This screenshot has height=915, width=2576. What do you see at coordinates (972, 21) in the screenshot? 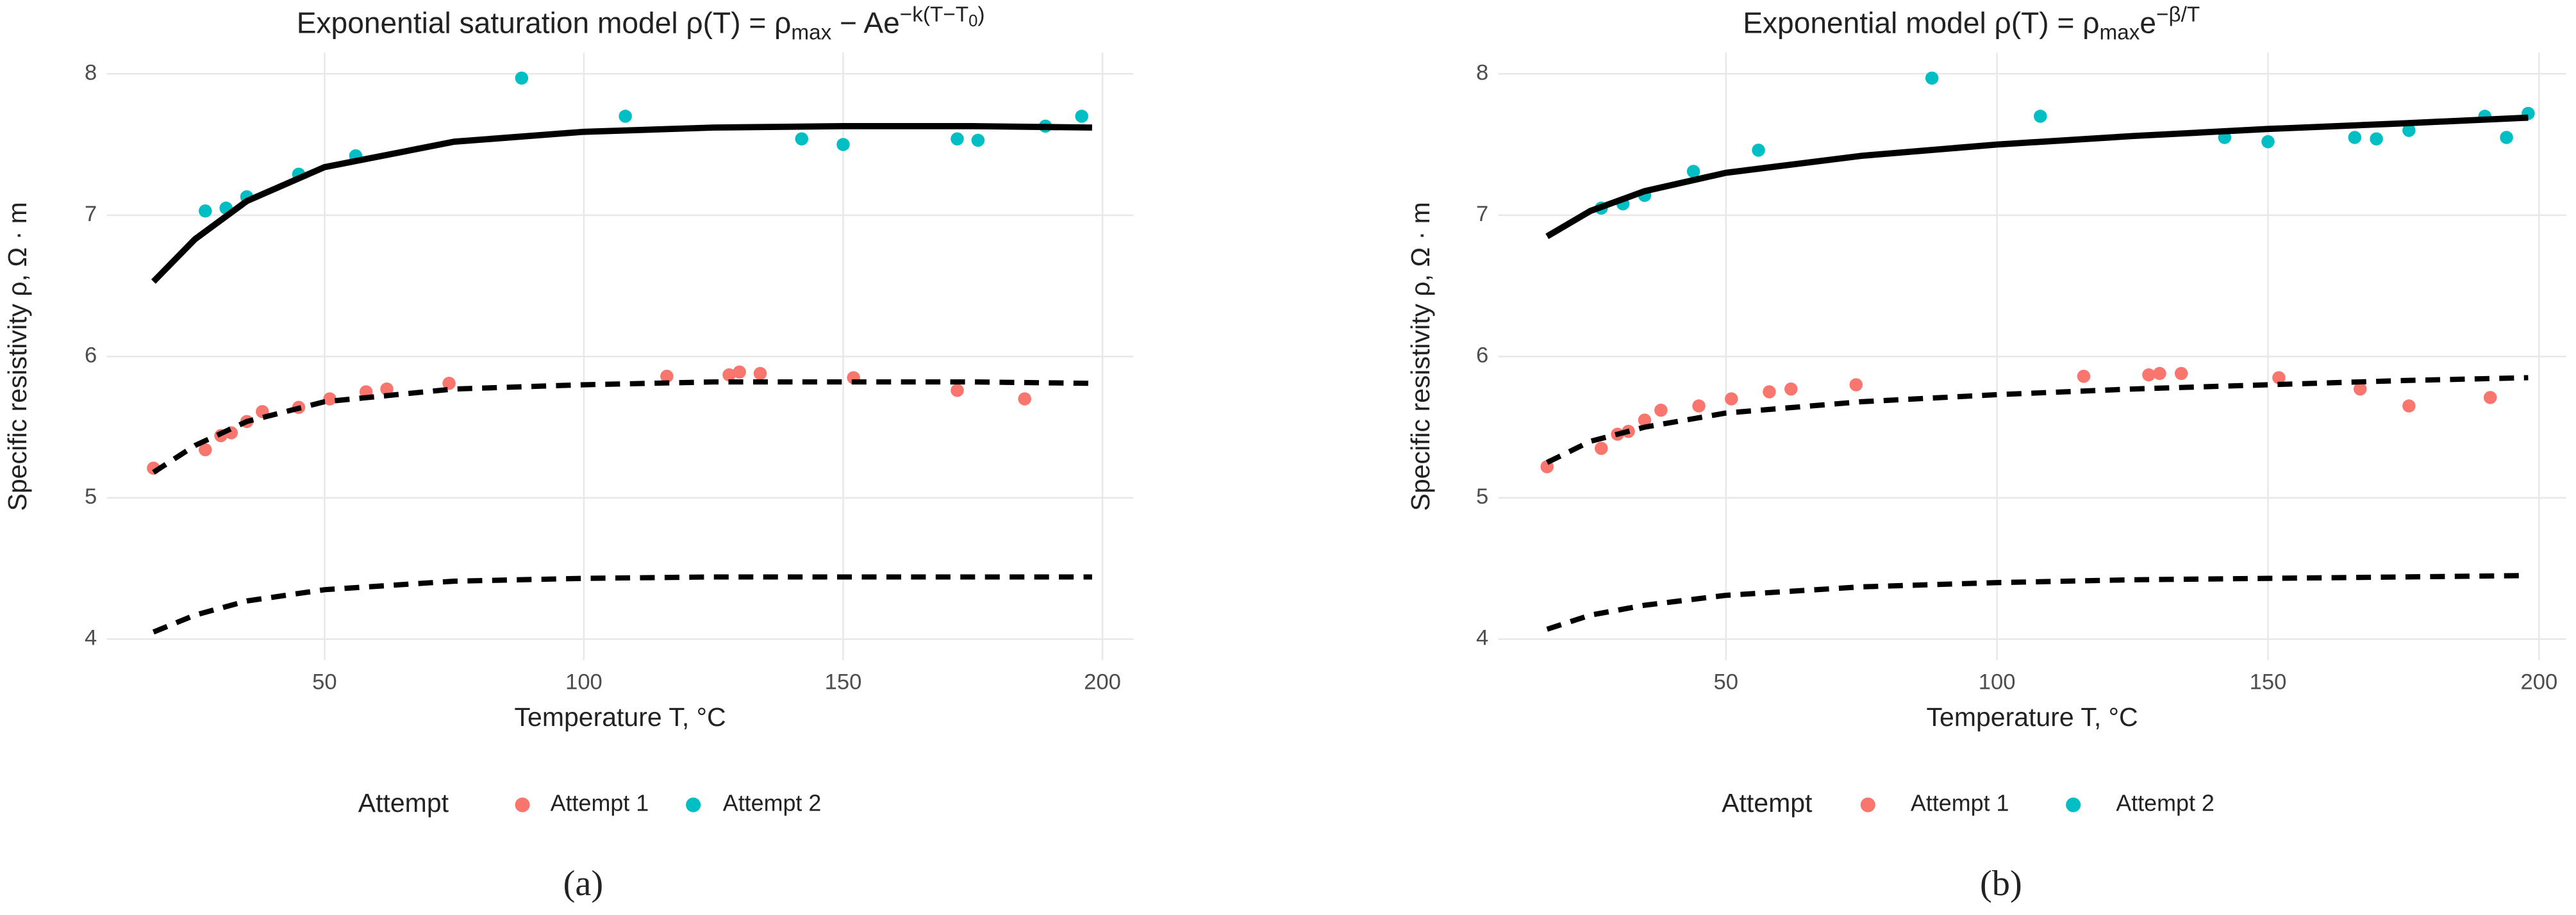
I see `title-part: 0` at bounding box center [972, 21].